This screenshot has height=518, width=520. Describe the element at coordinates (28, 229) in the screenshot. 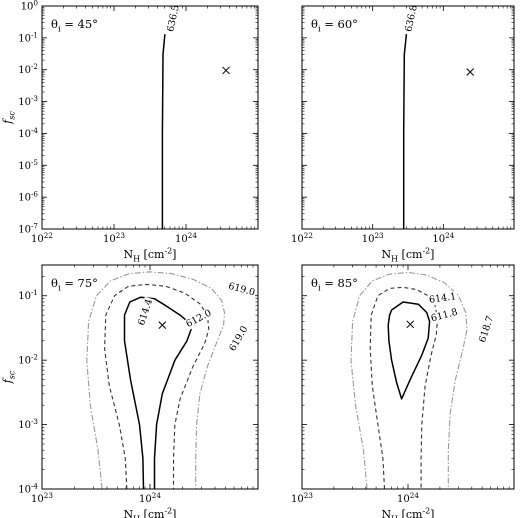

I see `y-tick-label: 10-7​` at that location.